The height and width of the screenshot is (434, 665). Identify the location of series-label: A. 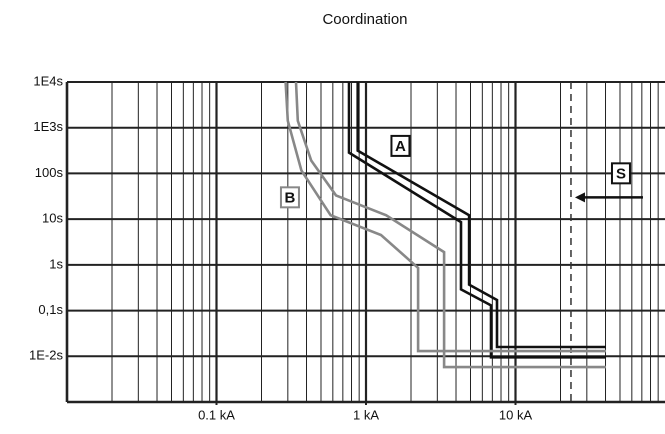
(400, 146).